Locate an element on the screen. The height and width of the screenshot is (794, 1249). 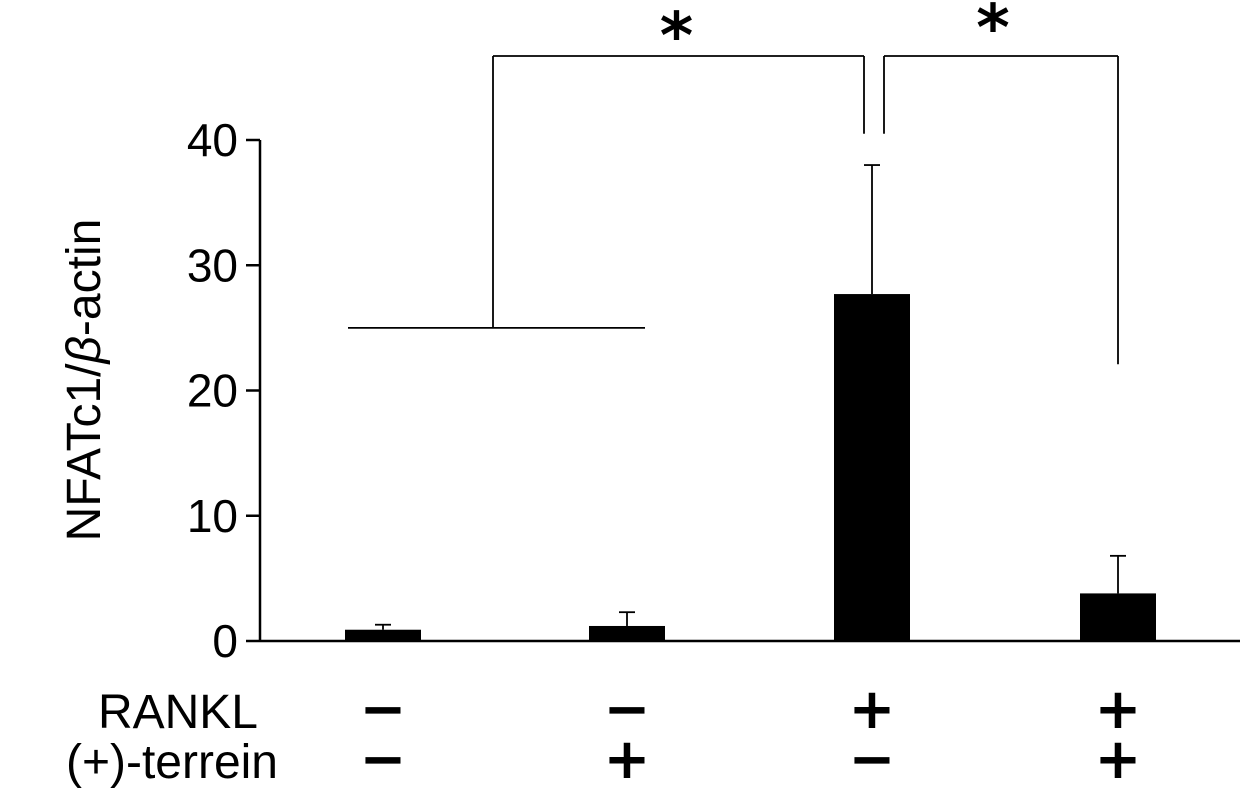
y-ticks: 0 10 20 30 40 is located at coordinates (223, 390).